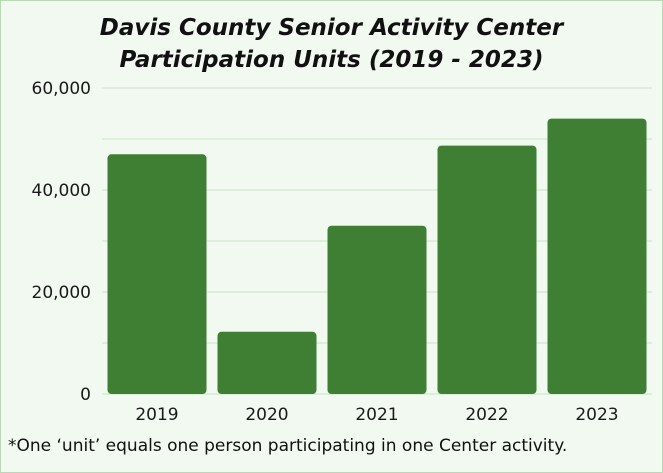 The height and width of the screenshot is (473, 663). Describe the element at coordinates (61, 89) in the screenshot. I see `y-tick-label: 60,000` at that location.